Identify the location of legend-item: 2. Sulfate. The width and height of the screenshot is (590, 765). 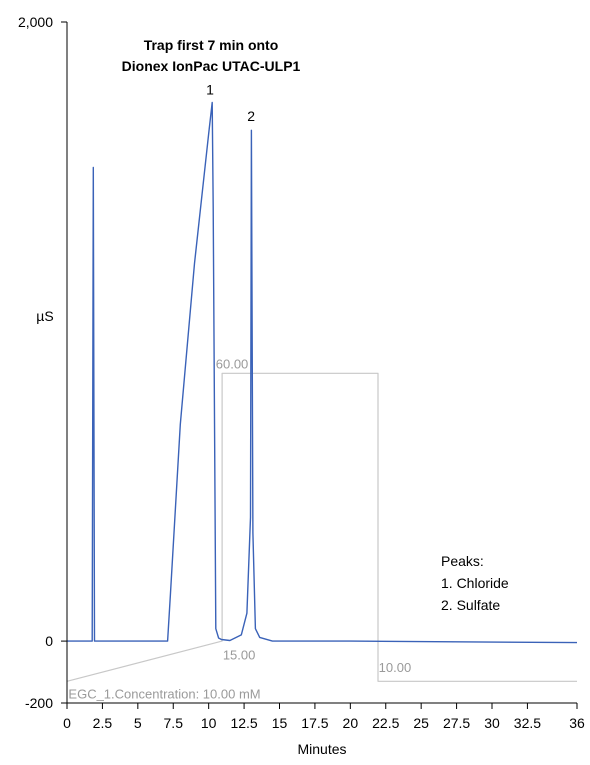
(470, 605).